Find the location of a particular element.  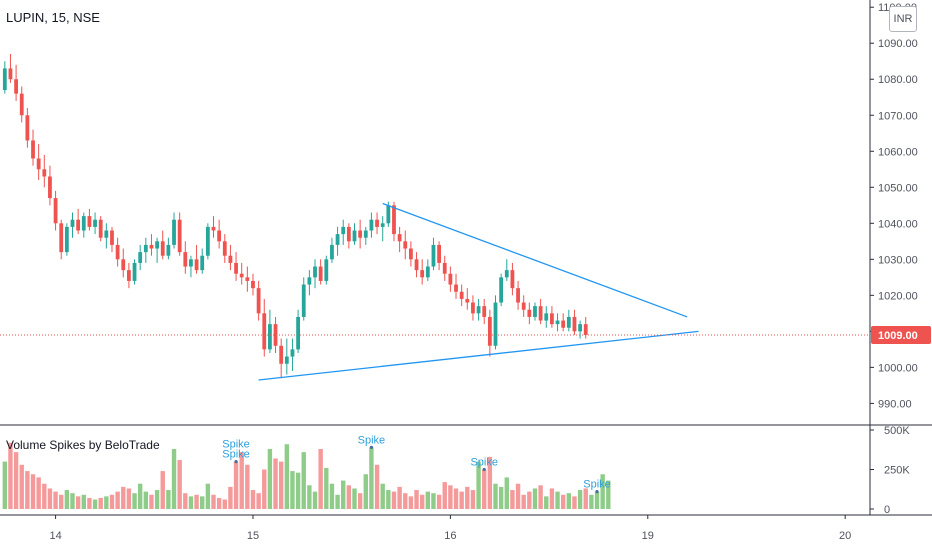

spike-marker is located at coordinates (371, 447).